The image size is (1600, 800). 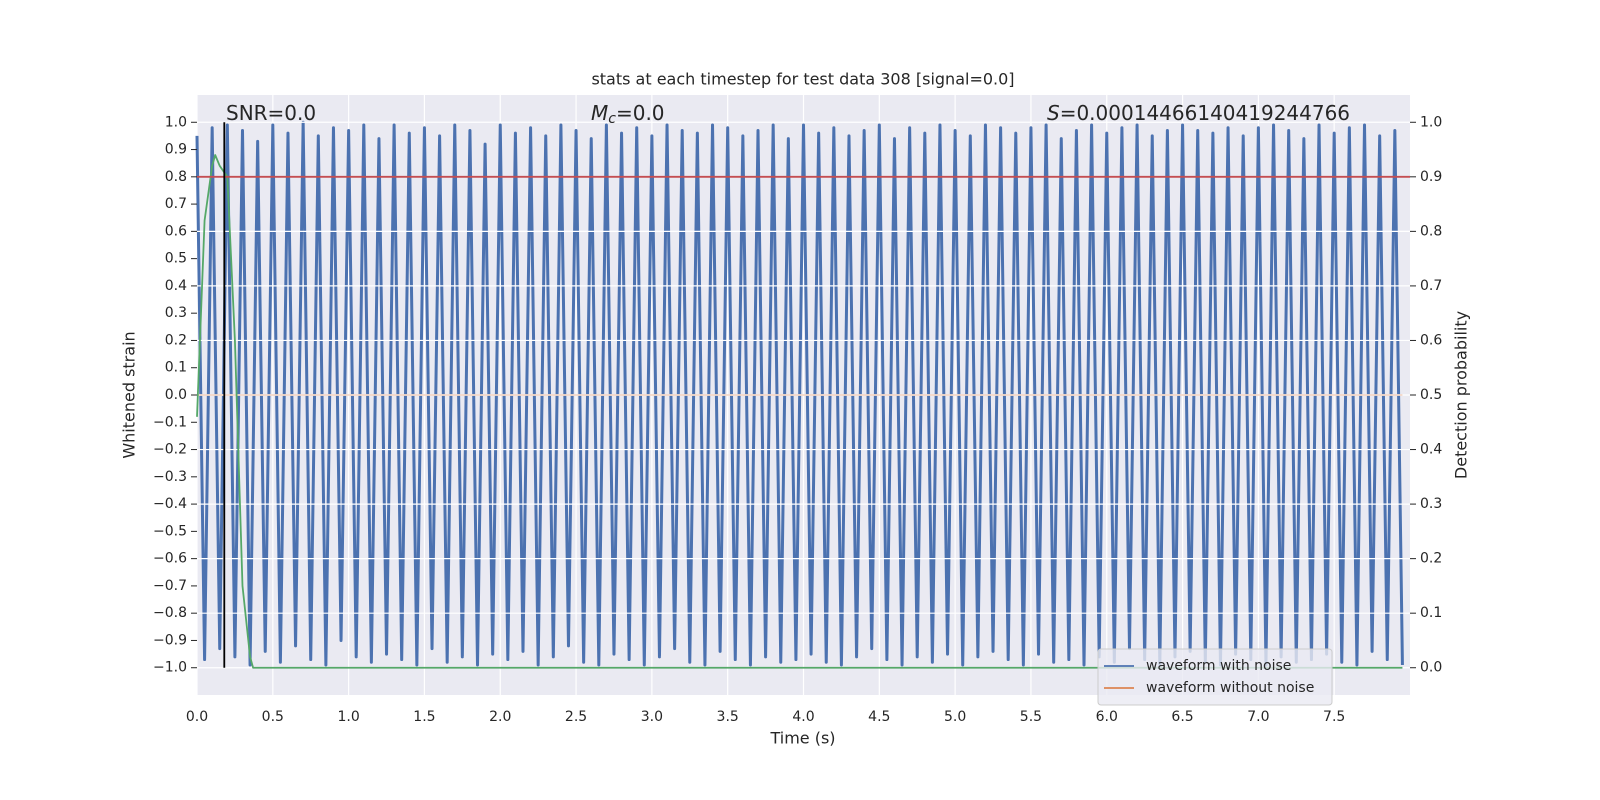 I want to click on x-tick-label: 7.5, so click(x=1334, y=717).